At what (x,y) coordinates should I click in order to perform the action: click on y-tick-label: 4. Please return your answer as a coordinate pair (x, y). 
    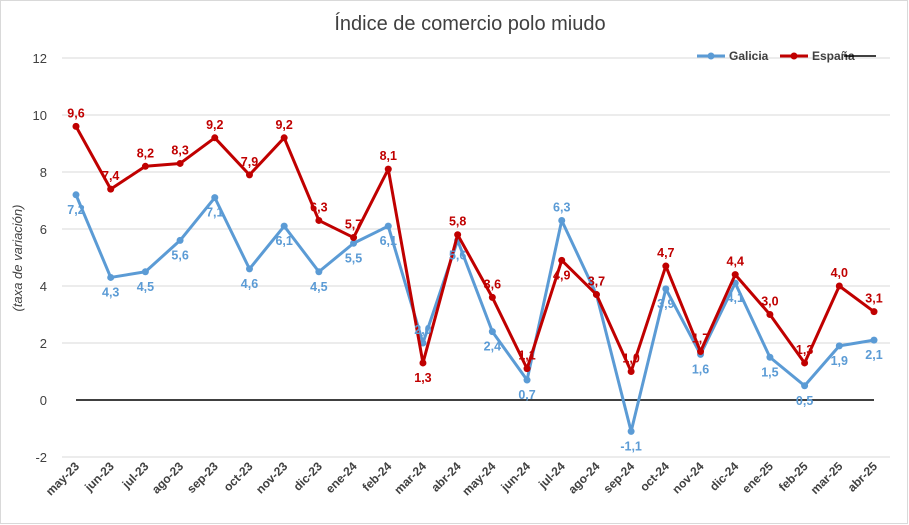
    Looking at the image, I should click on (43, 286).